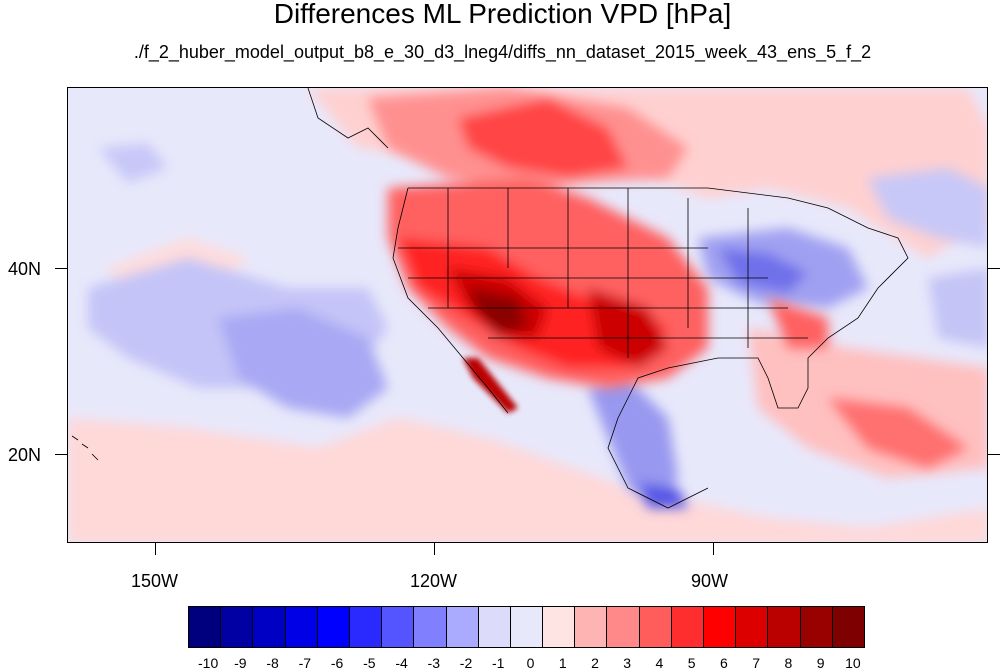 This screenshot has width=1005, height=672. Describe the element at coordinates (853, 663) in the screenshot. I see `colorbar-label: 10` at that location.